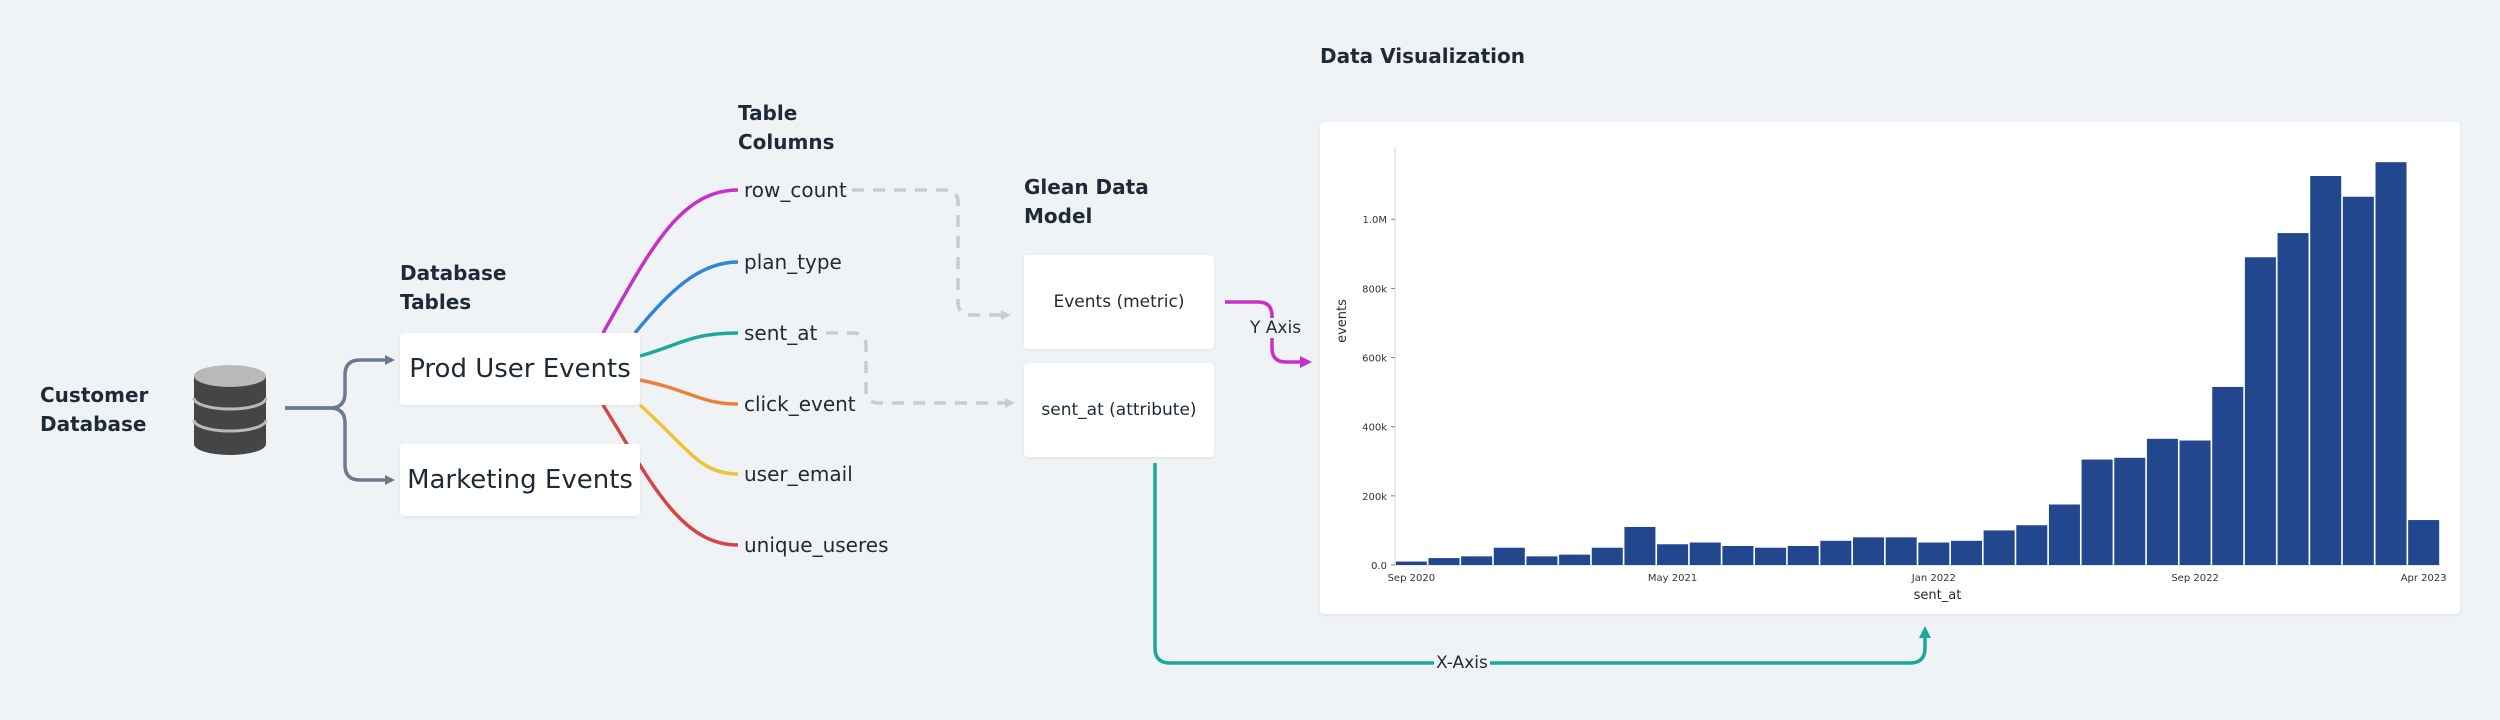  I want to click on curve-sent-at, so click(689, 344).